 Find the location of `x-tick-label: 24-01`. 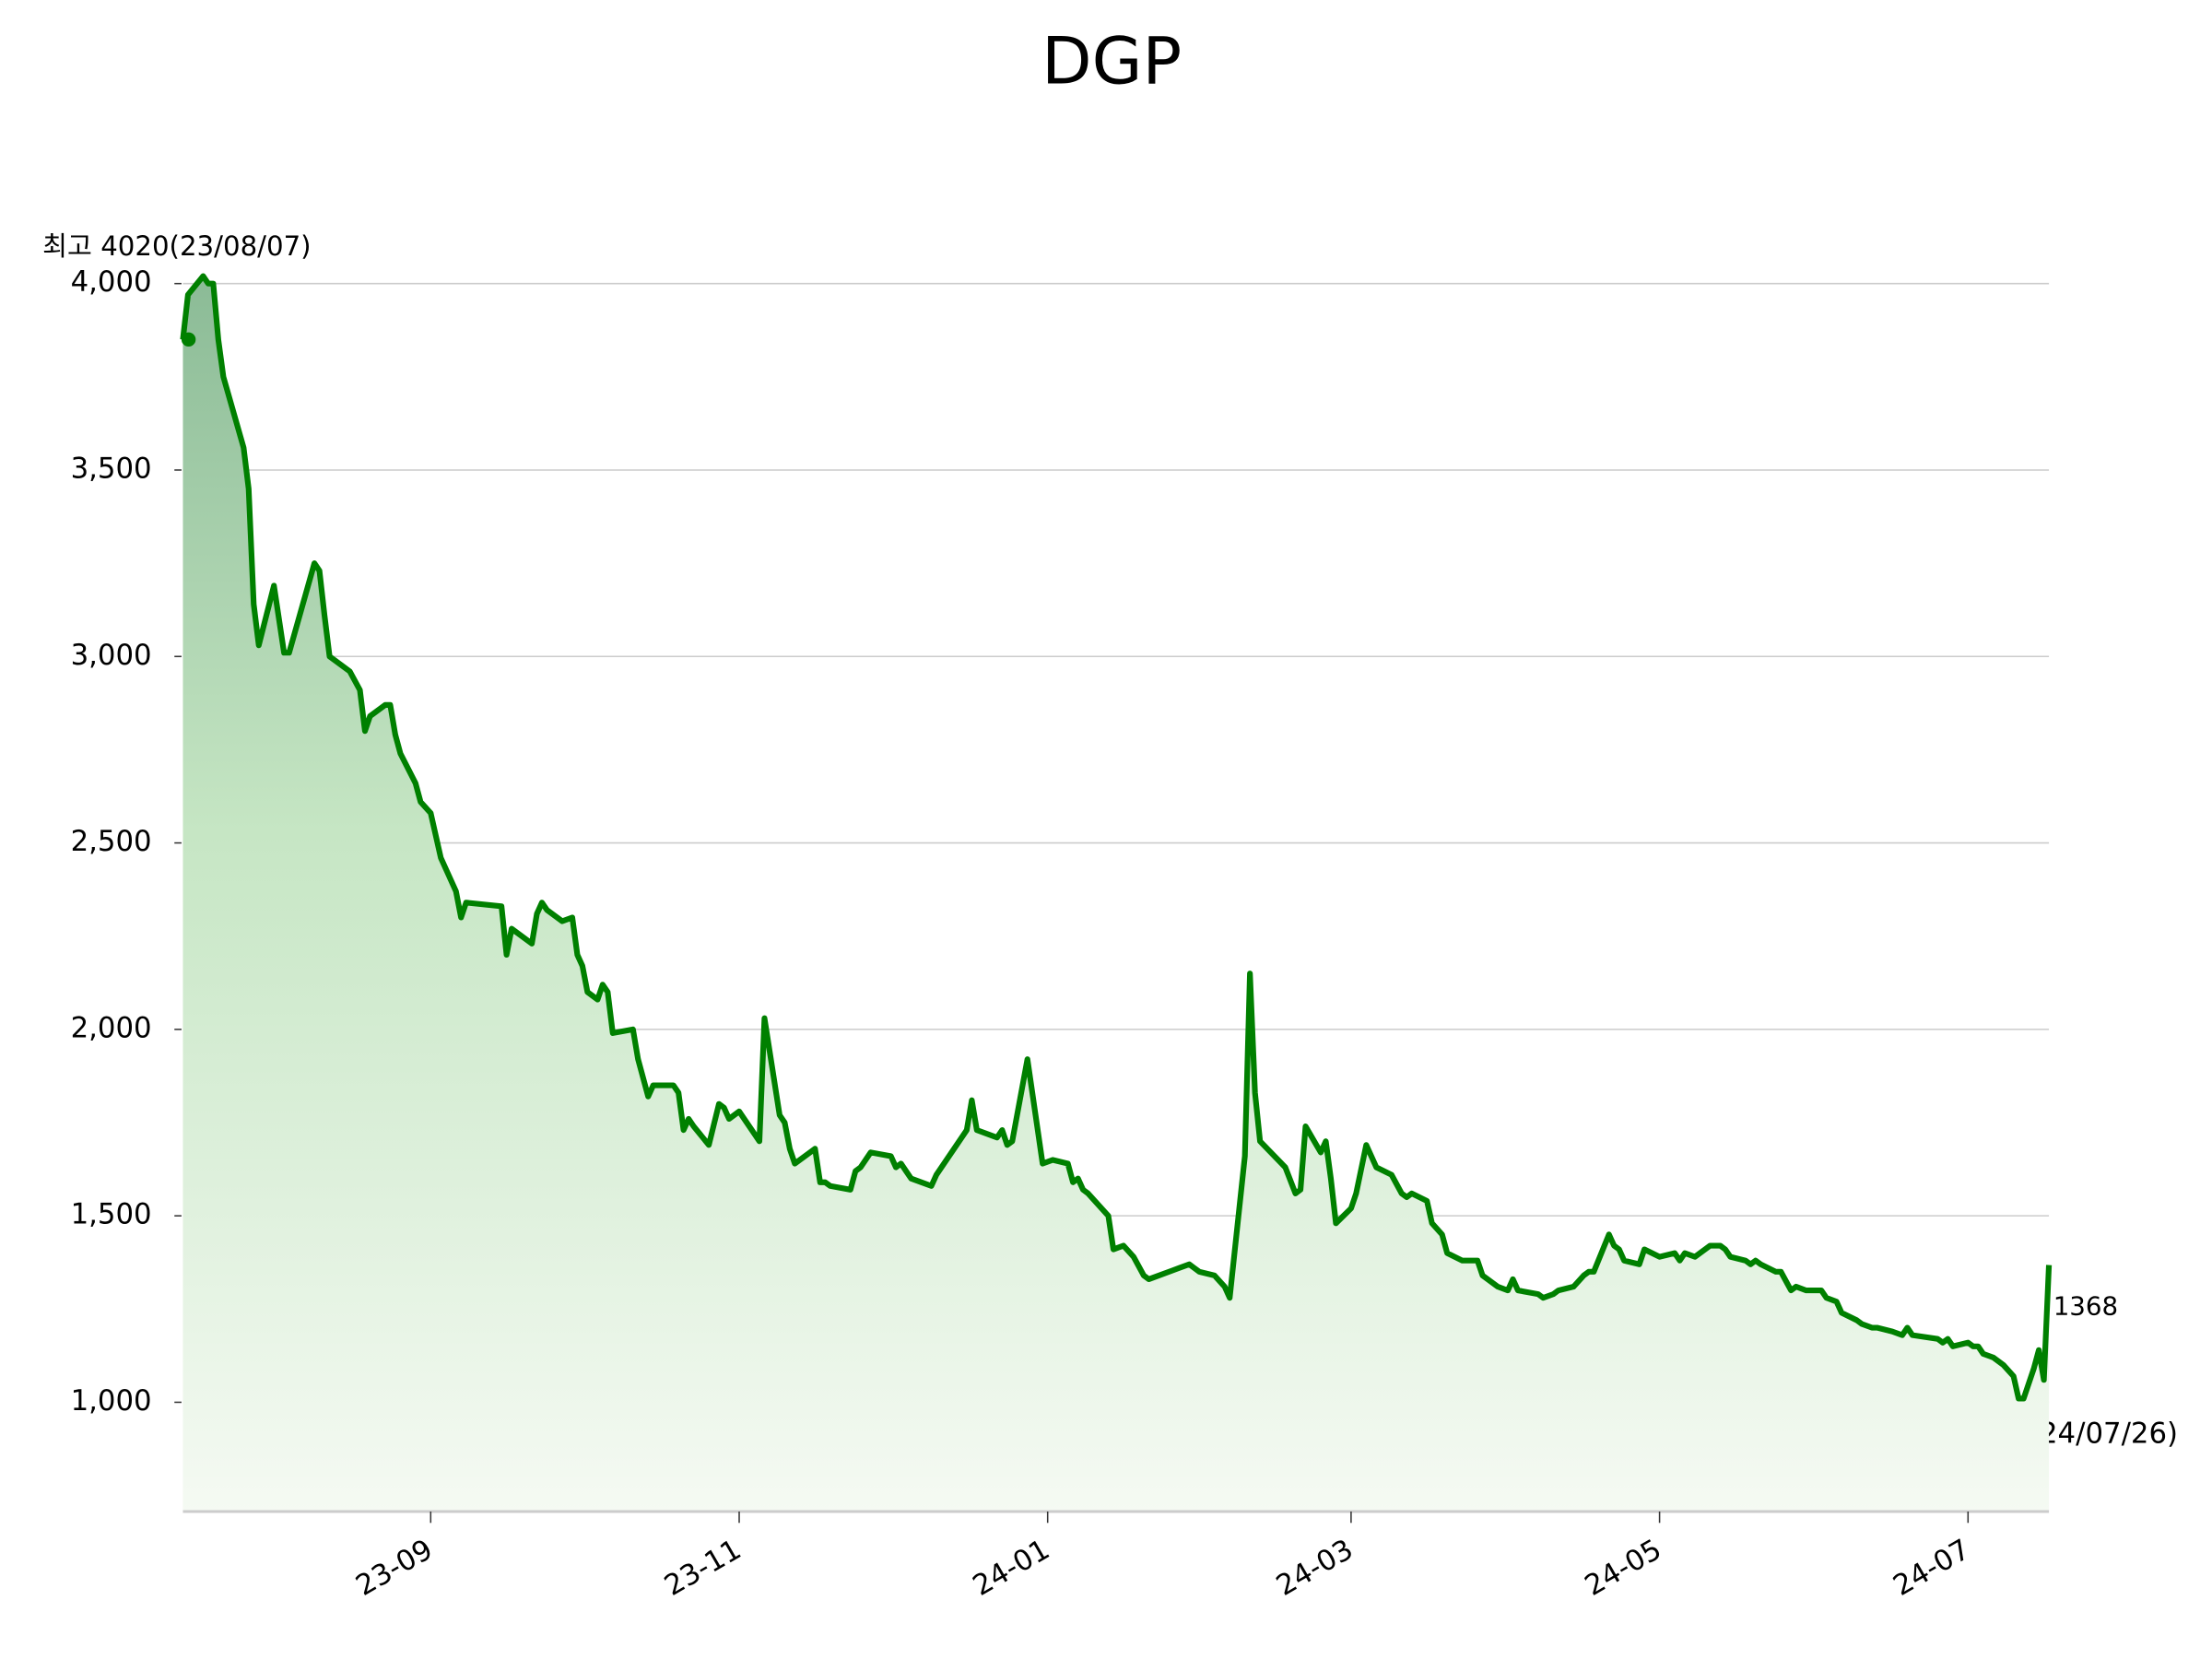

x-tick-label: 24-01 is located at coordinates (1011, 1568).